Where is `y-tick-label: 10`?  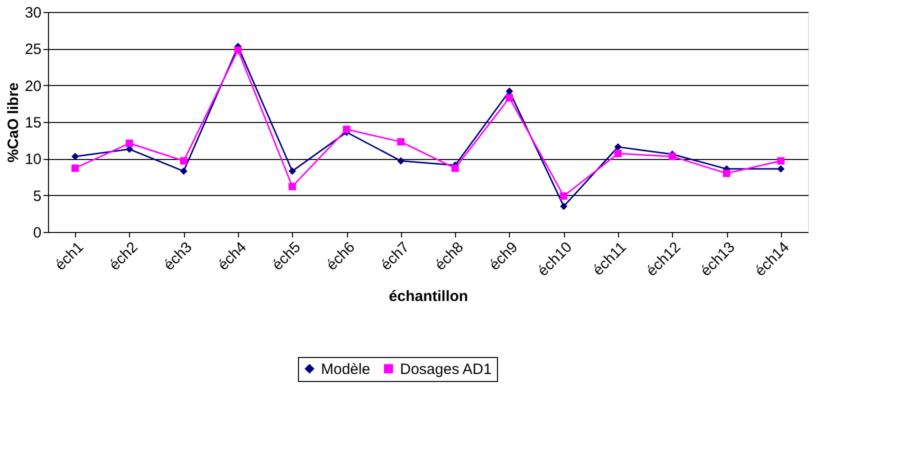
y-tick-label: 10 is located at coordinates (33, 159).